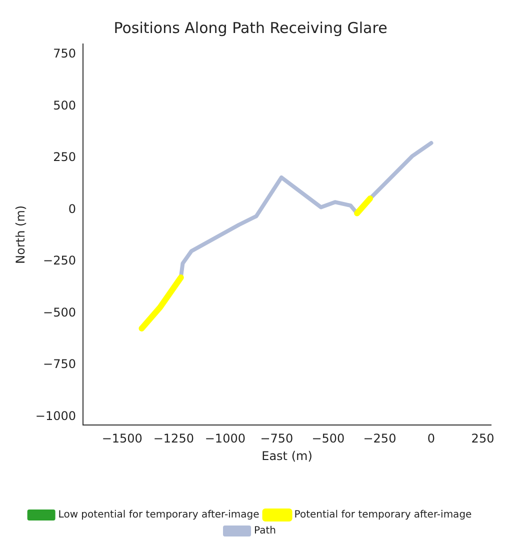 This screenshot has width=505, height=556. I want to click on y-tick-label: 250, so click(64, 157).